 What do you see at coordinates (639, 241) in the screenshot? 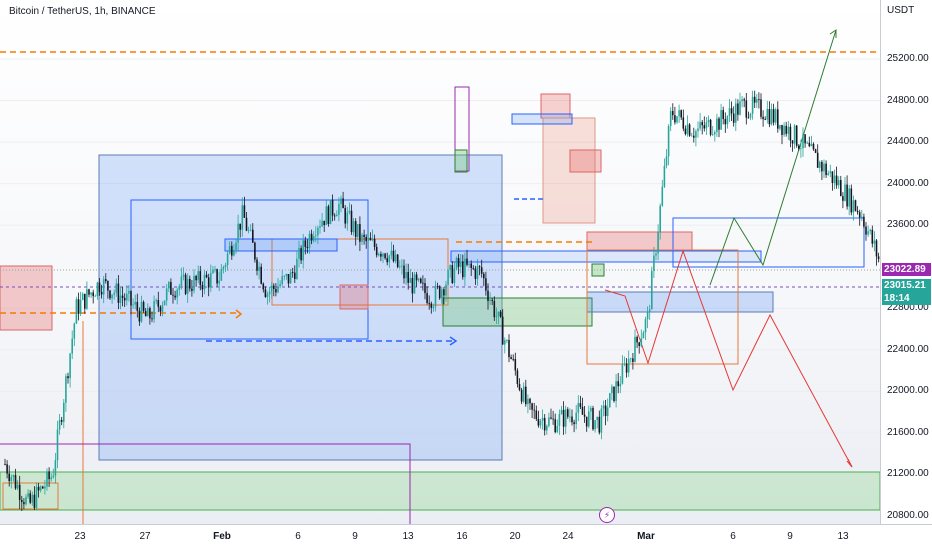
I see `red-box-target` at bounding box center [639, 241].